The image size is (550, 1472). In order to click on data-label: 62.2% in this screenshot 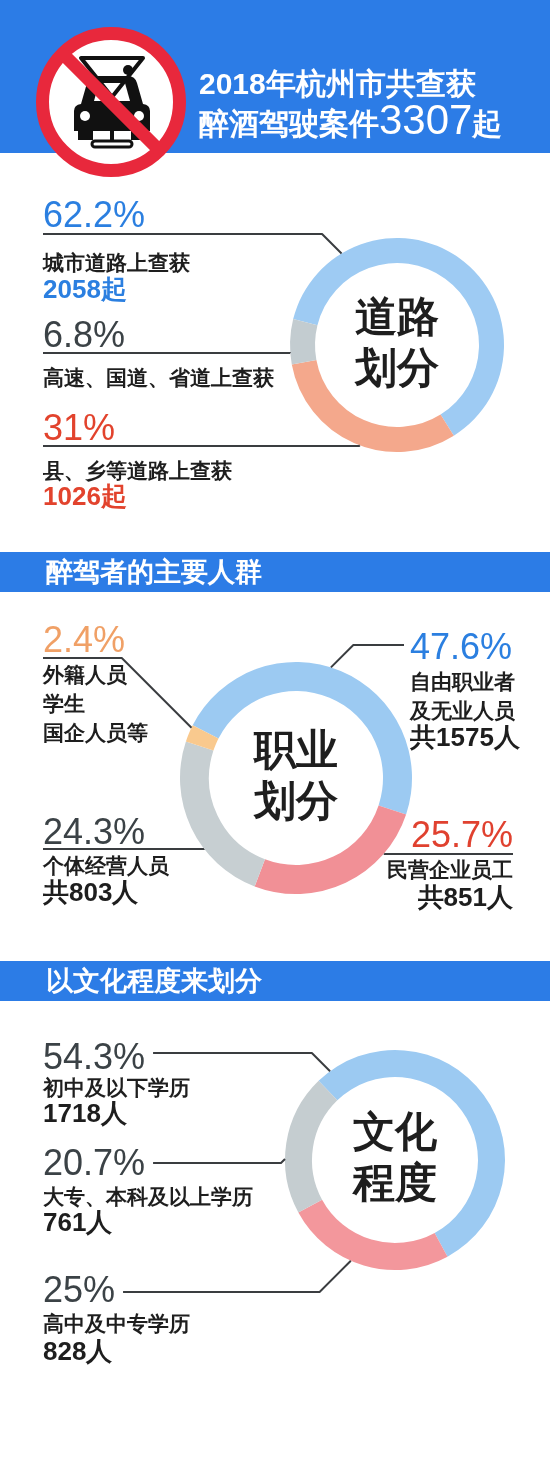, I will do `click(94, 214)`.